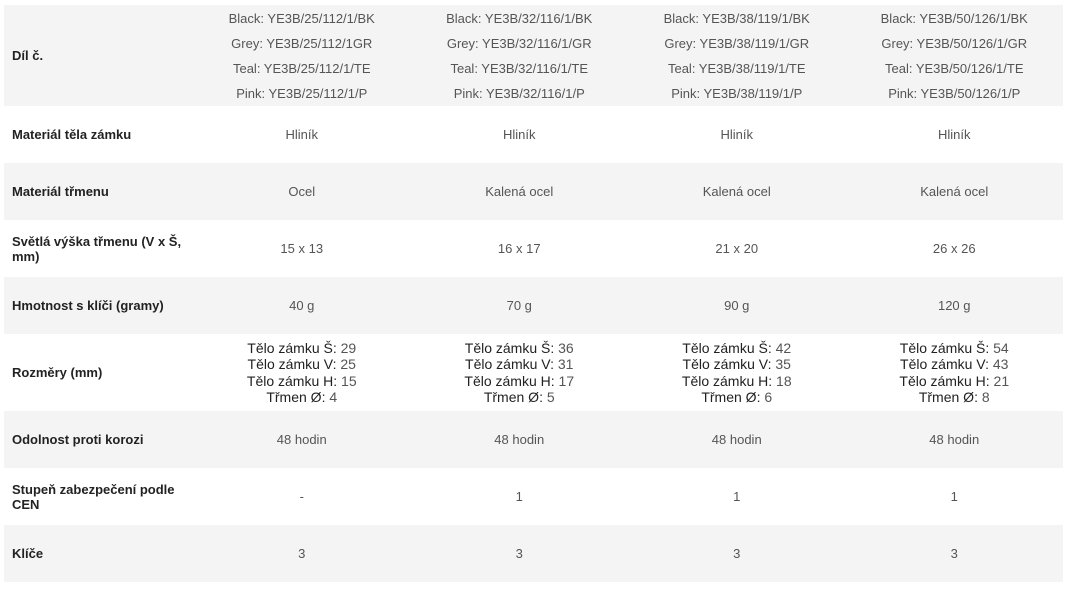 This screenshot has width=1067, height=589. I want to click on row-label: Odolnost proti korozi, so click(98, 439).